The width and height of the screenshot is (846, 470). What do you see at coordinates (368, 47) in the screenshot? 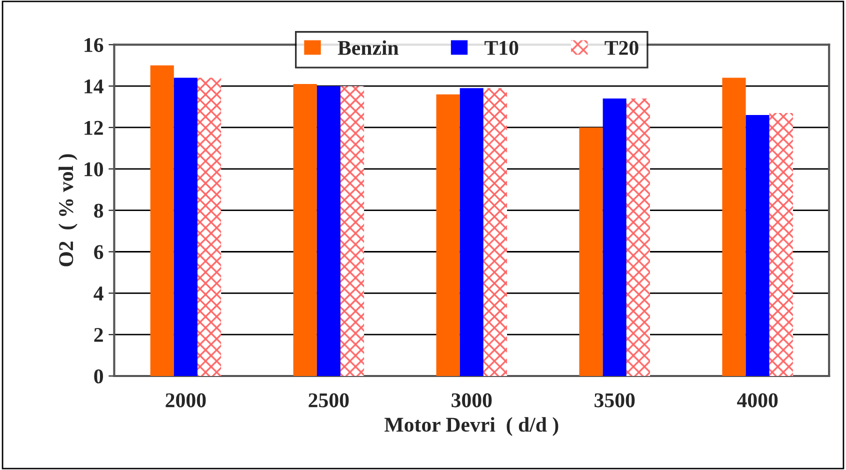
I see `legend-label: Benzin` at bounding box center [368, 47].